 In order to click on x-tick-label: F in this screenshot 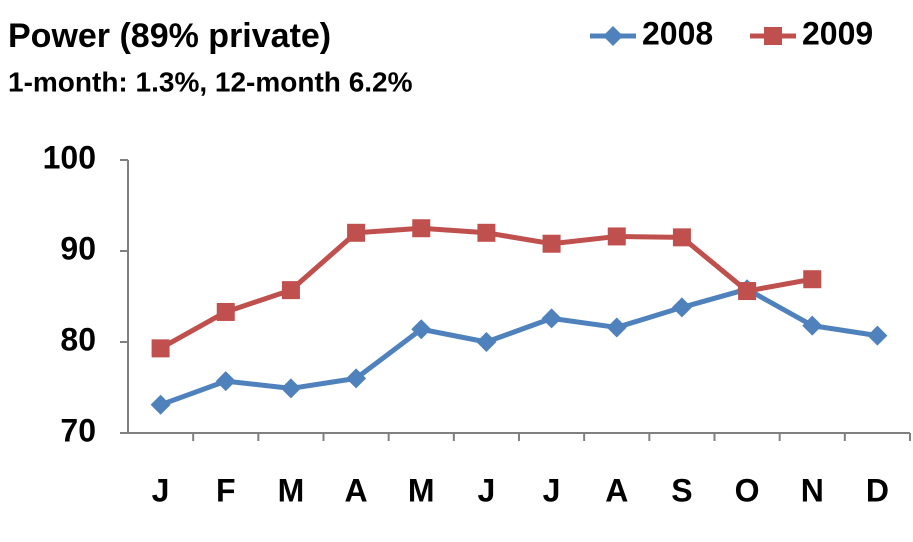, I will do `click(226, 490)`.